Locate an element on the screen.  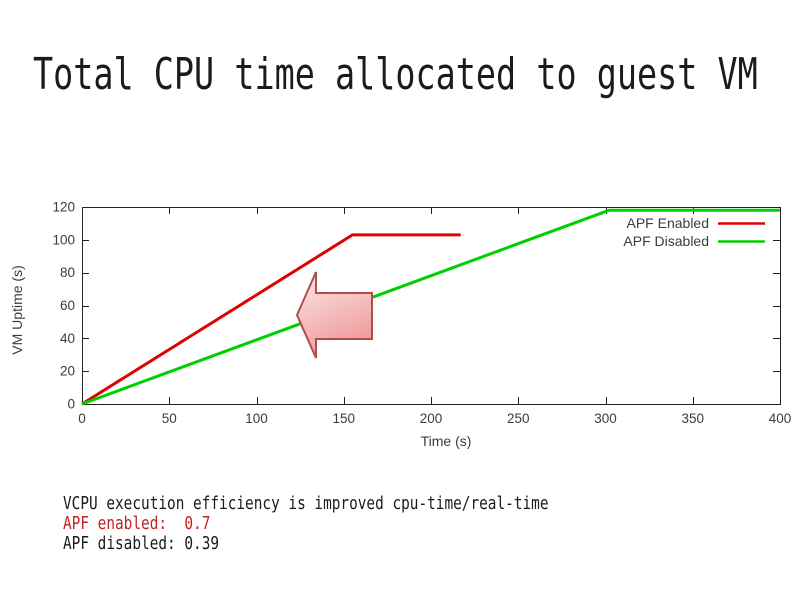
slide-title: Total CPU time allocated to guest VM is located at coordinates (395, 74).